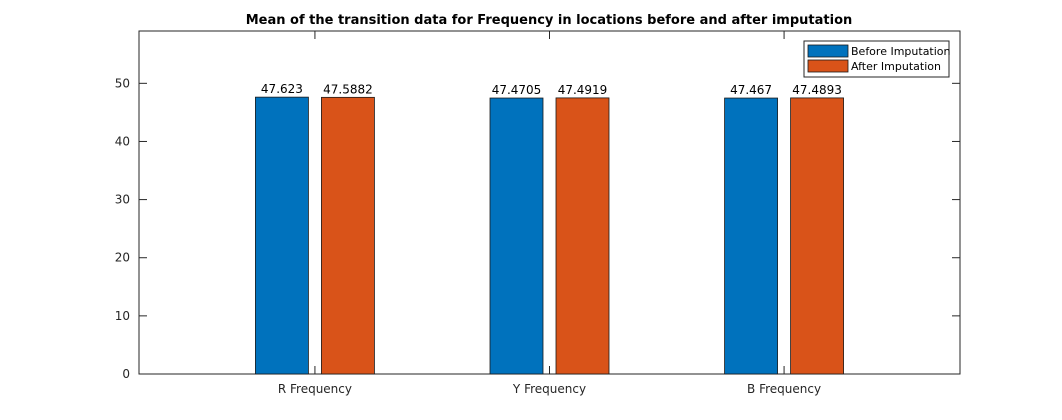  What do you see at coordinates (549, 389) in the screenshot?
I see `x-tick-label: Y Frequency` at bounding box center [549, 389].